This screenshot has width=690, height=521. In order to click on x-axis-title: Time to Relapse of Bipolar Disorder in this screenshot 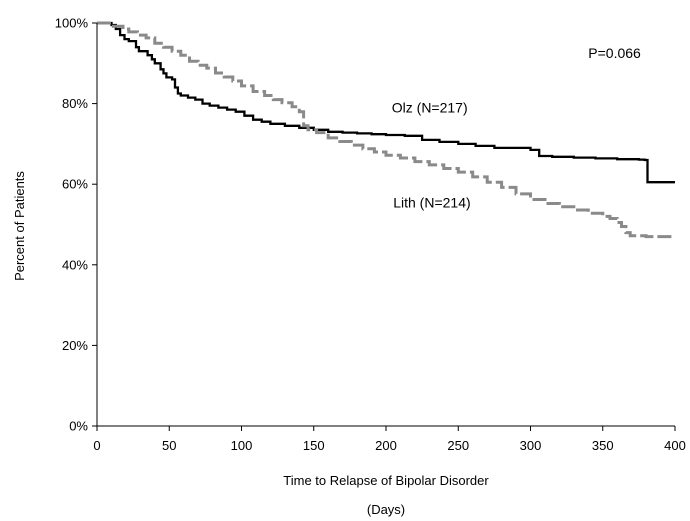, I will do `click(386, 480)`.